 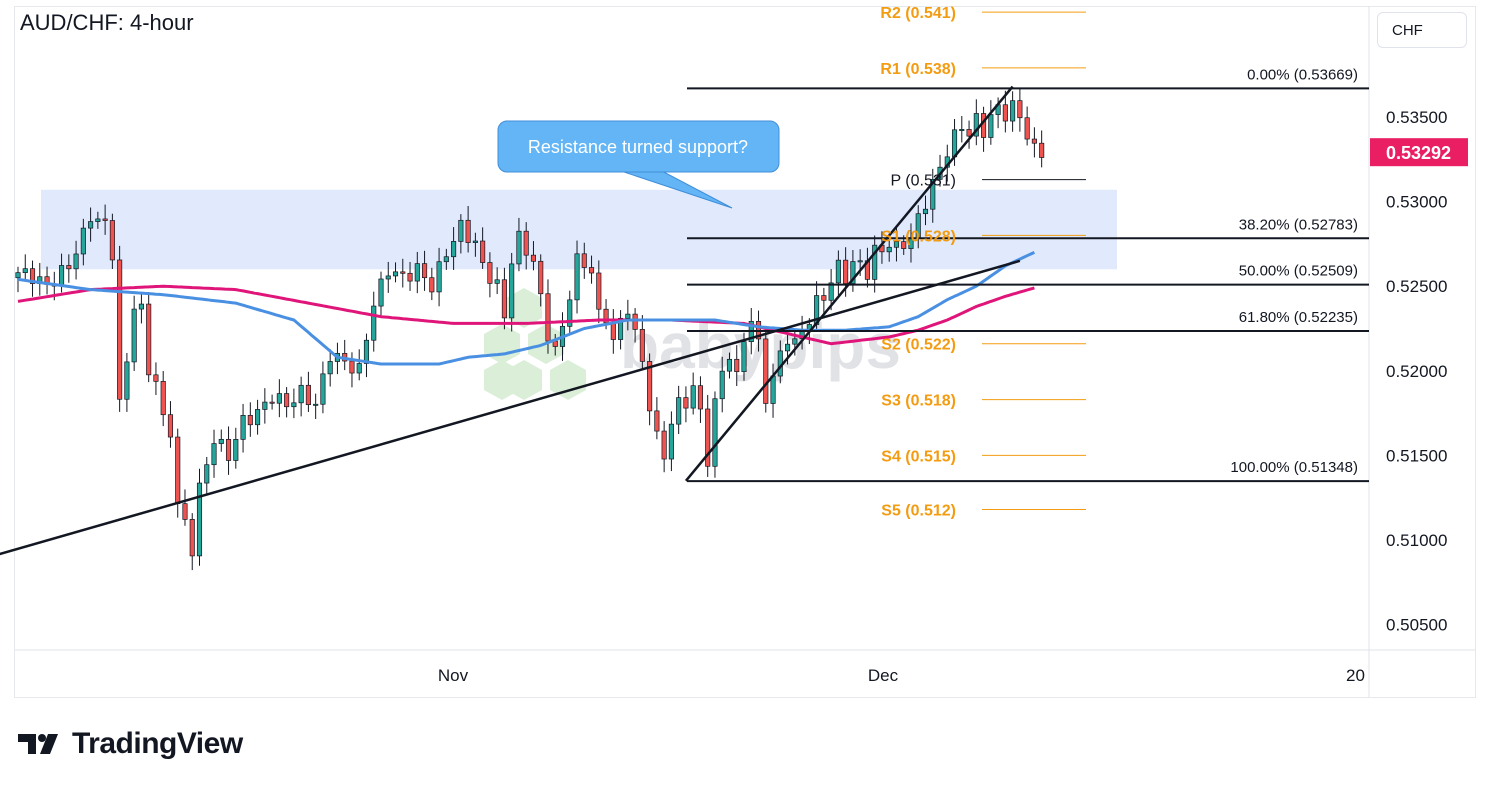 I want to click on y-tick-label: 0.53500, so click(x=1416, y=117).